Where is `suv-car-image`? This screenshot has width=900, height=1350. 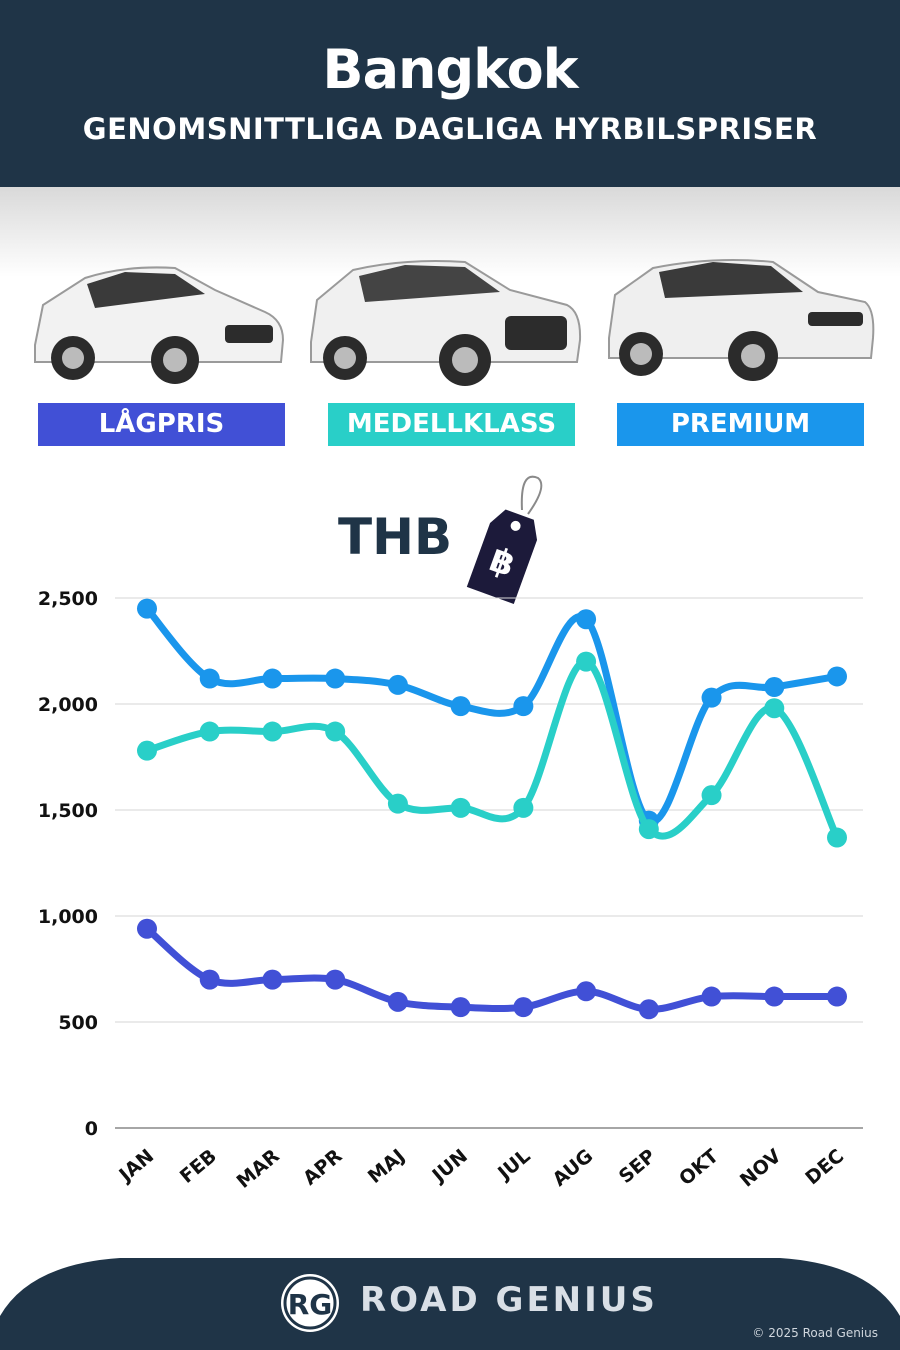
suv-car-image is located at coordinates (446, 323).